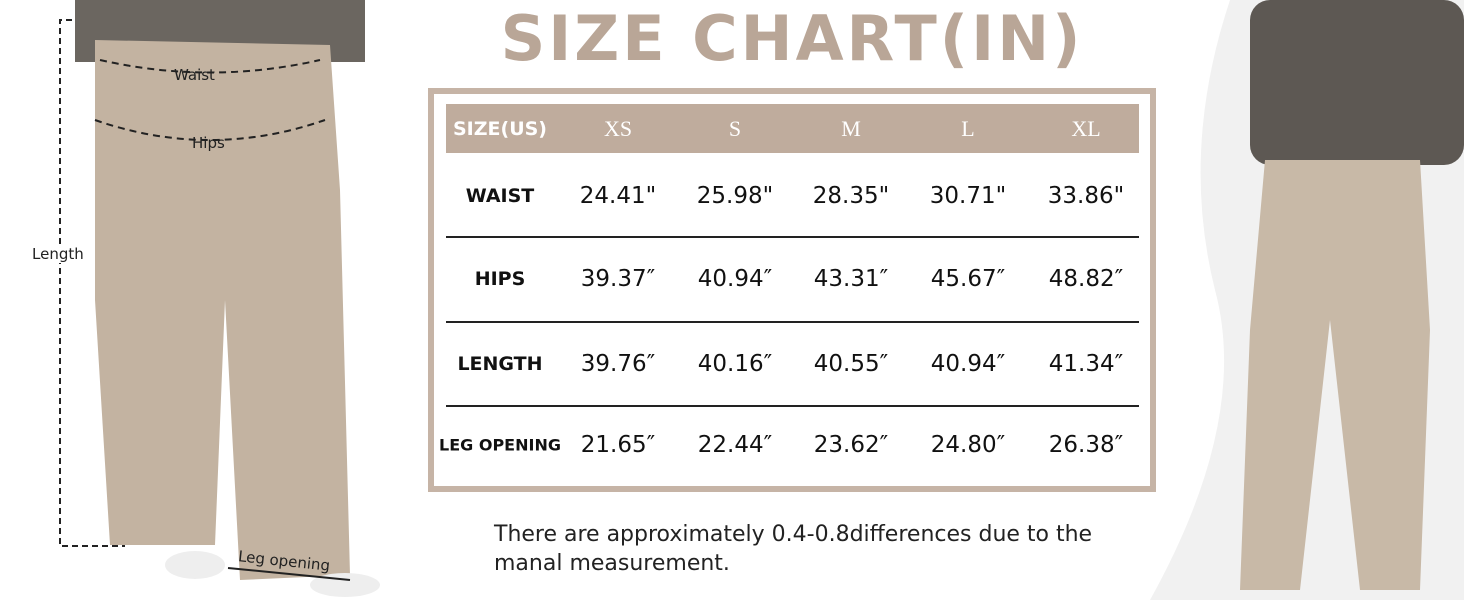 Image resolution: width=1464 pixels, height=600 pixels. What do you see at coordinates (792, 38) in the screenshot?
I see `chart-title: SIZE CHART(IN)` at bounding box center [792, 38].